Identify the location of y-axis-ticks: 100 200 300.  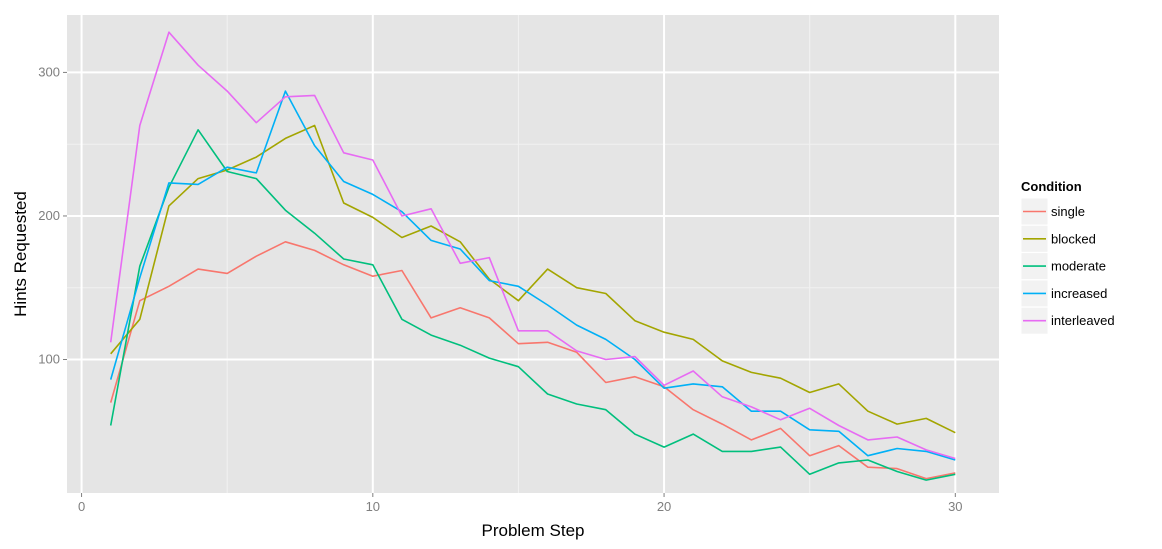
(52, 215).